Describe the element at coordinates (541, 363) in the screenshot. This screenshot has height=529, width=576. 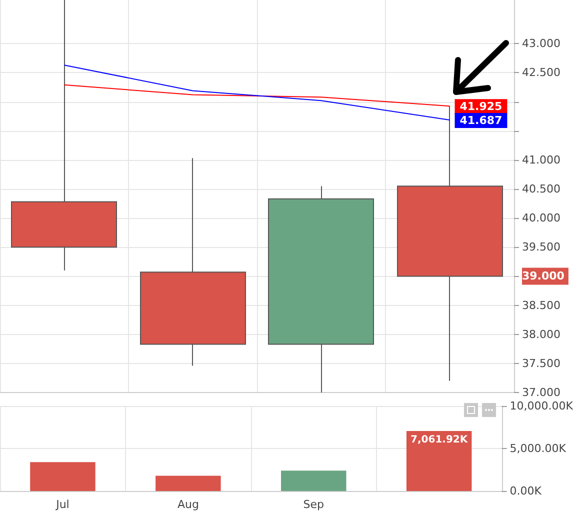
I see `y-tick-label: 37.500` at that location.